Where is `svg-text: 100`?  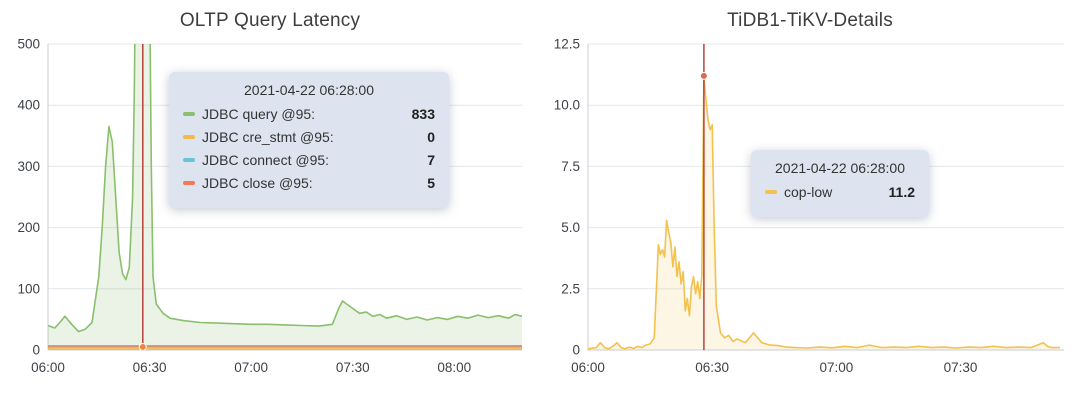
svg-text: 100 is located at coordinates (28, 288).